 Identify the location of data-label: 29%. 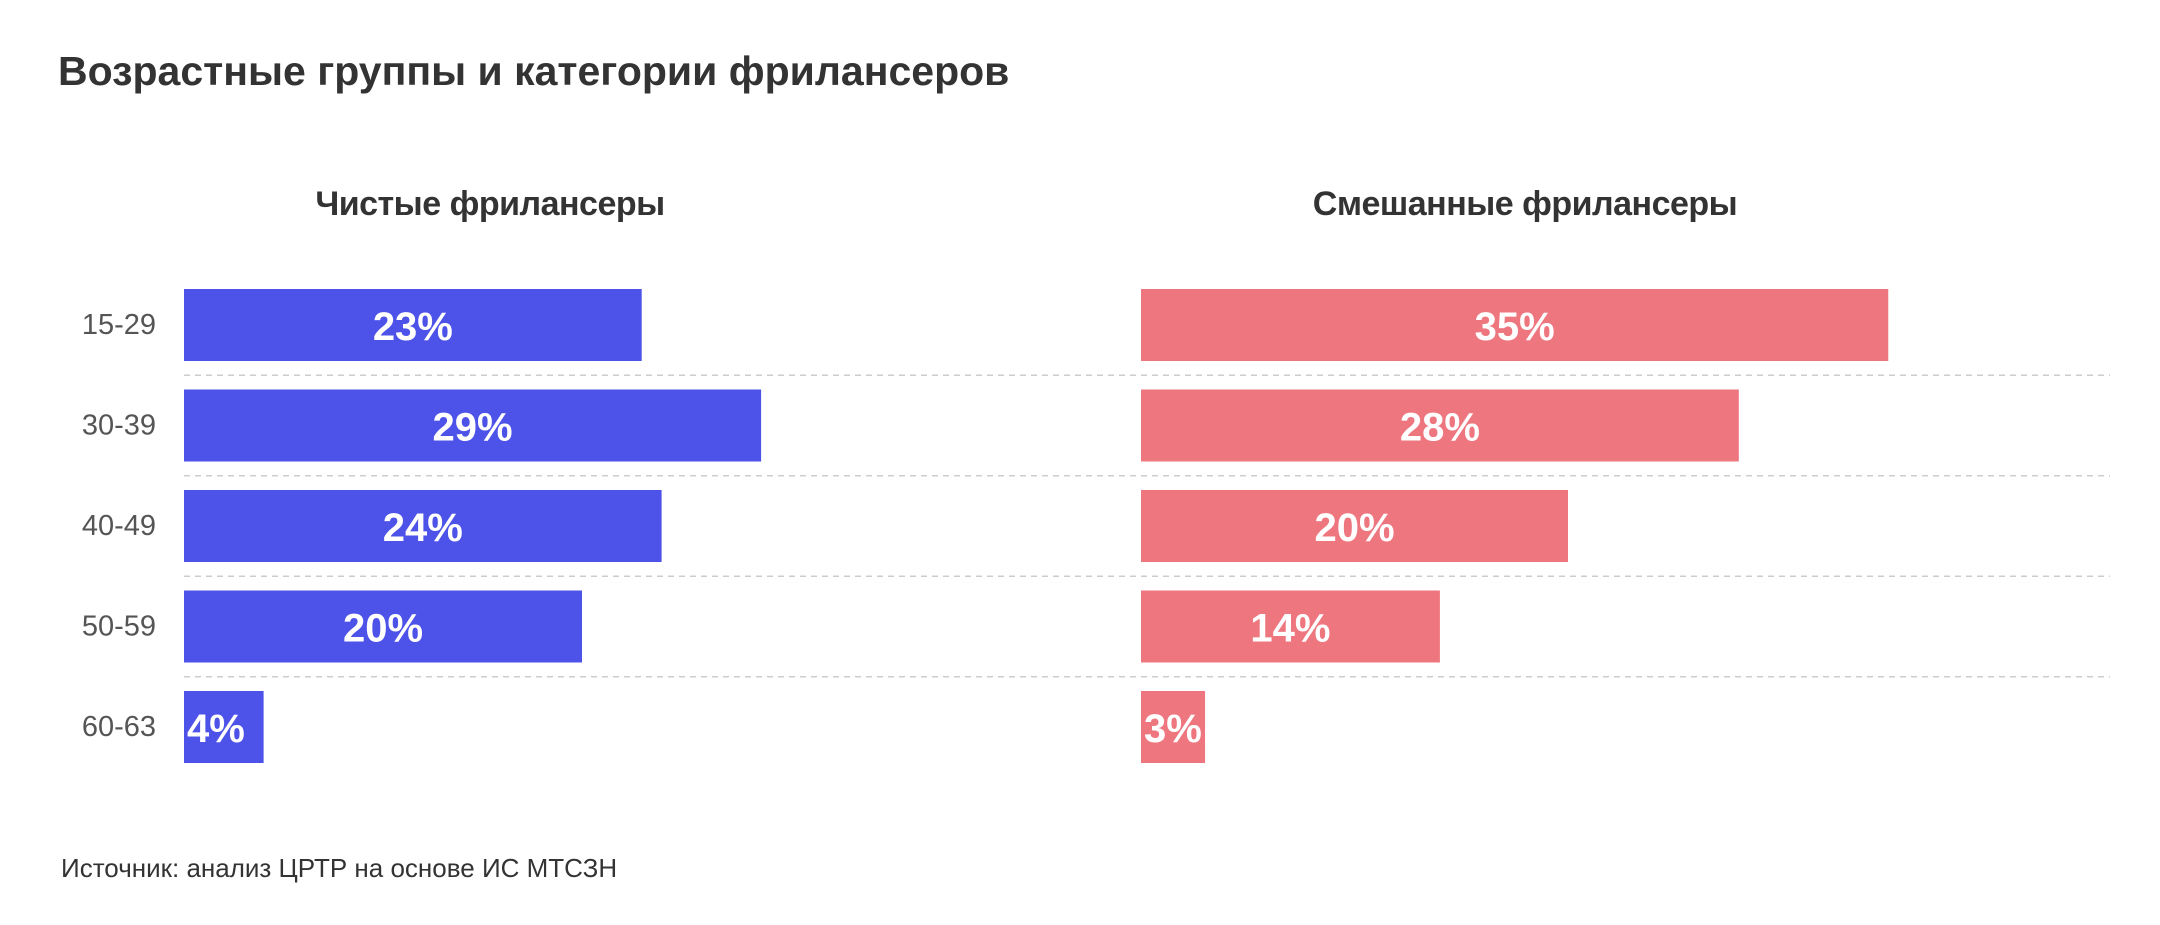
(473, 428).